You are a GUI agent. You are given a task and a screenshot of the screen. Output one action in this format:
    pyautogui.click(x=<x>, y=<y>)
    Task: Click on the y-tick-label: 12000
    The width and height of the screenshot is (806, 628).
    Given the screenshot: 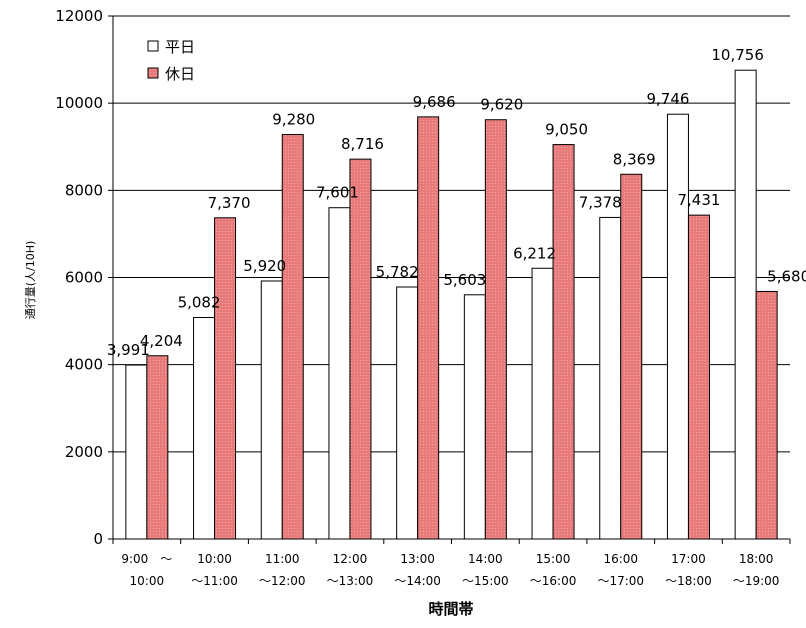 What is the action you would take?
    pyautogui.click(x=79, y=16)
    